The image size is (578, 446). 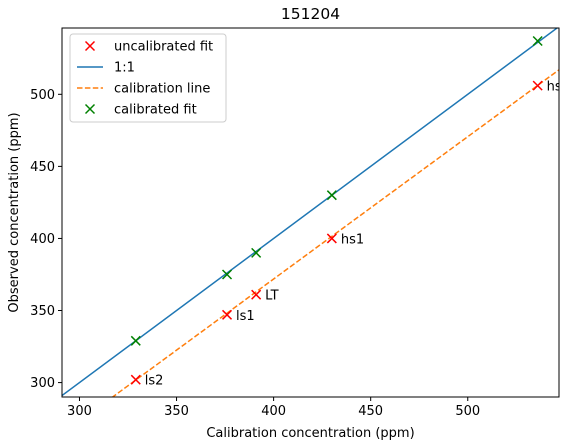 What do you see at coordinates (14, 212) in the screenshot?
I see `y-axis-label: Observed concentration (ppm)` at bounding box center [14, 212].